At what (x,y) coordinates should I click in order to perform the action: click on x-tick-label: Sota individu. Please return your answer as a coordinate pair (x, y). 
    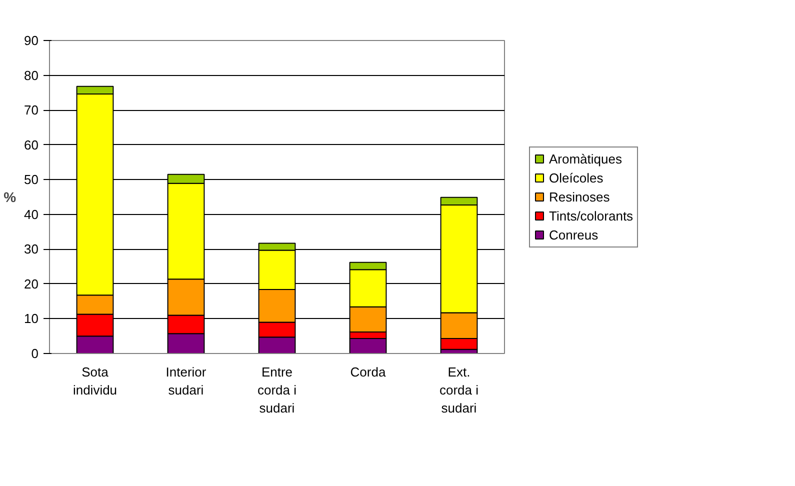
    Looking at the image, I should click on (95, 381).